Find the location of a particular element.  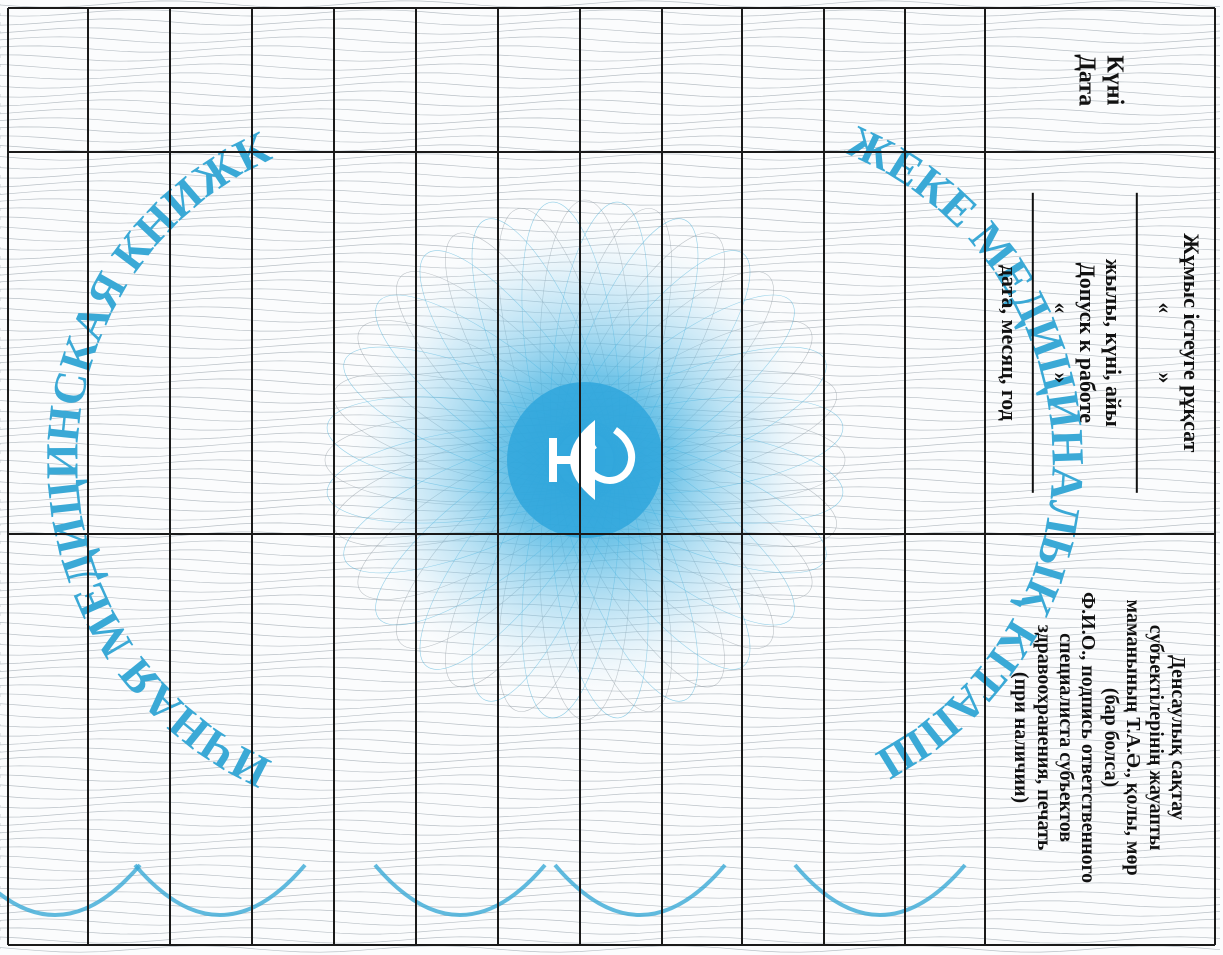

quote-close: » is located at coordinates (1165, 378).